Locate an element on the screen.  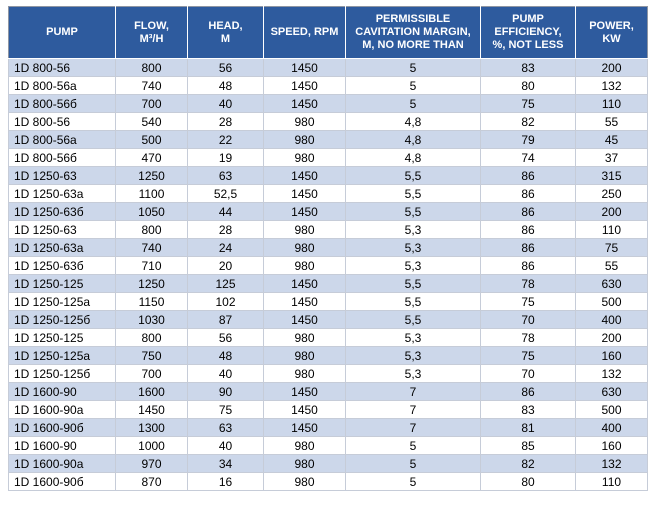
value-cell: 22 is located at coordinates (225, 139).